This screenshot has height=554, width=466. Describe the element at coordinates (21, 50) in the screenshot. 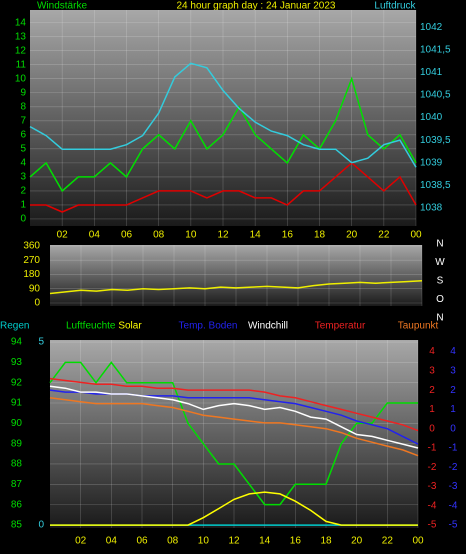

I see `y-tick-label: 12` at that location.